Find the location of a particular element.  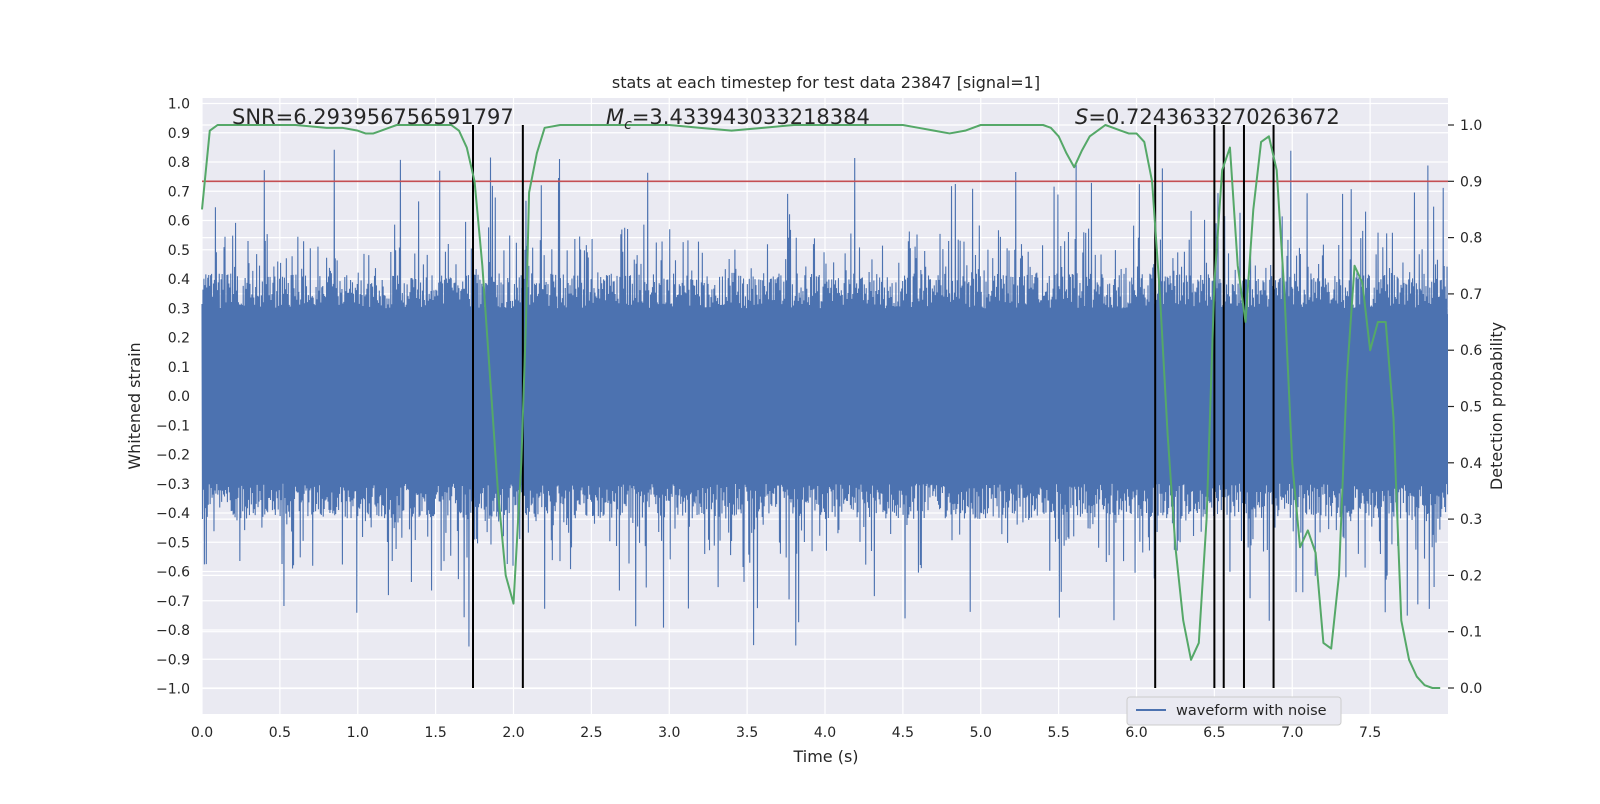

x-tick-label: 2.0 is located at coordinates (513, 733).